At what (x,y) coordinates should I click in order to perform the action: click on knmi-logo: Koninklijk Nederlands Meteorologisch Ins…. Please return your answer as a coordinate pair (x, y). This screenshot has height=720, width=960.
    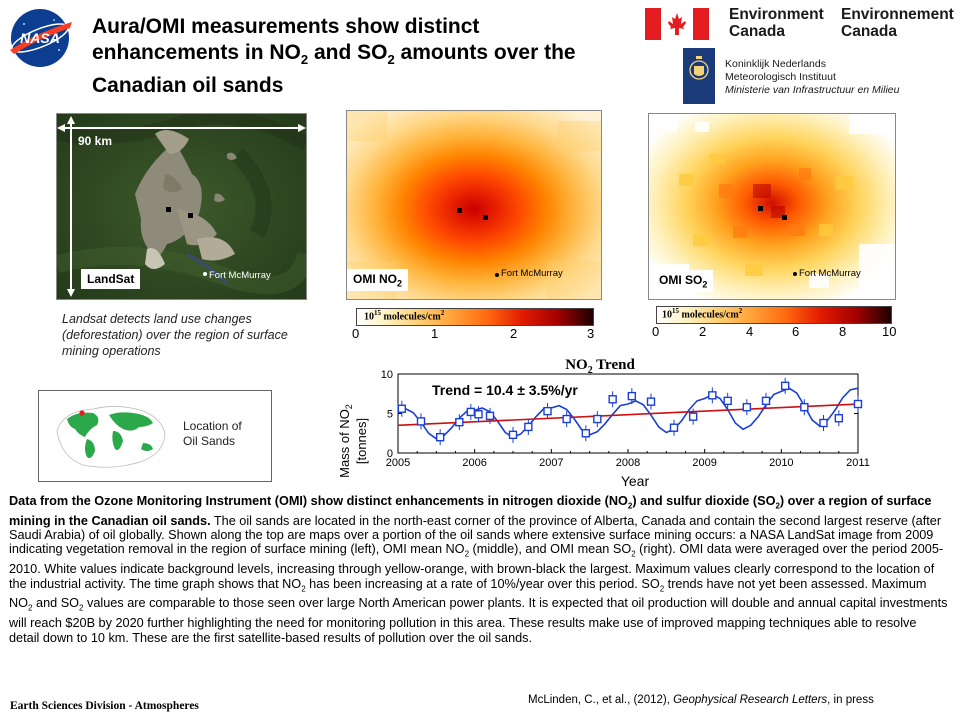
    Looking at the image, I should click on (821, 76).